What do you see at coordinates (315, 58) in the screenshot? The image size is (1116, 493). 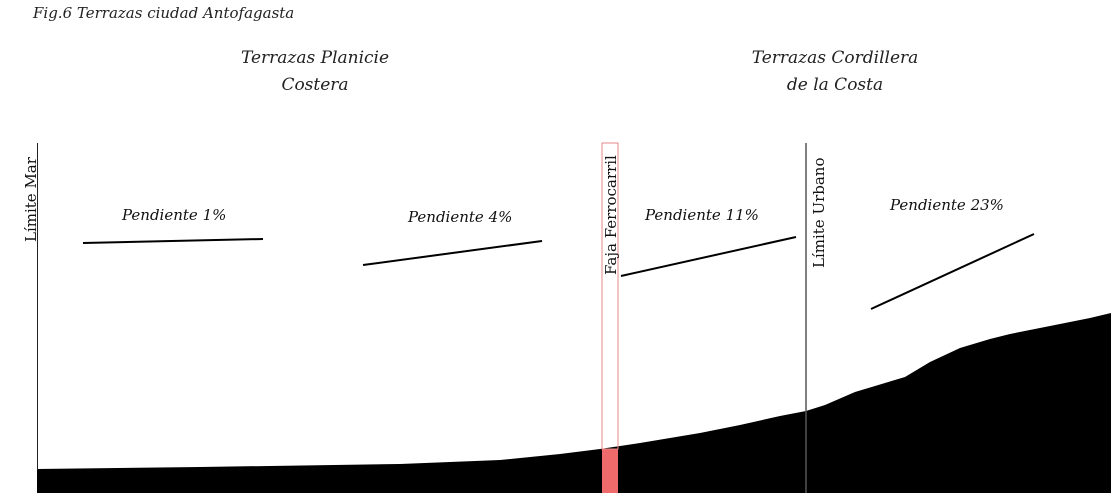 I see `region-title-line: Terrazas Planicie` at bounding box center [315, 58].